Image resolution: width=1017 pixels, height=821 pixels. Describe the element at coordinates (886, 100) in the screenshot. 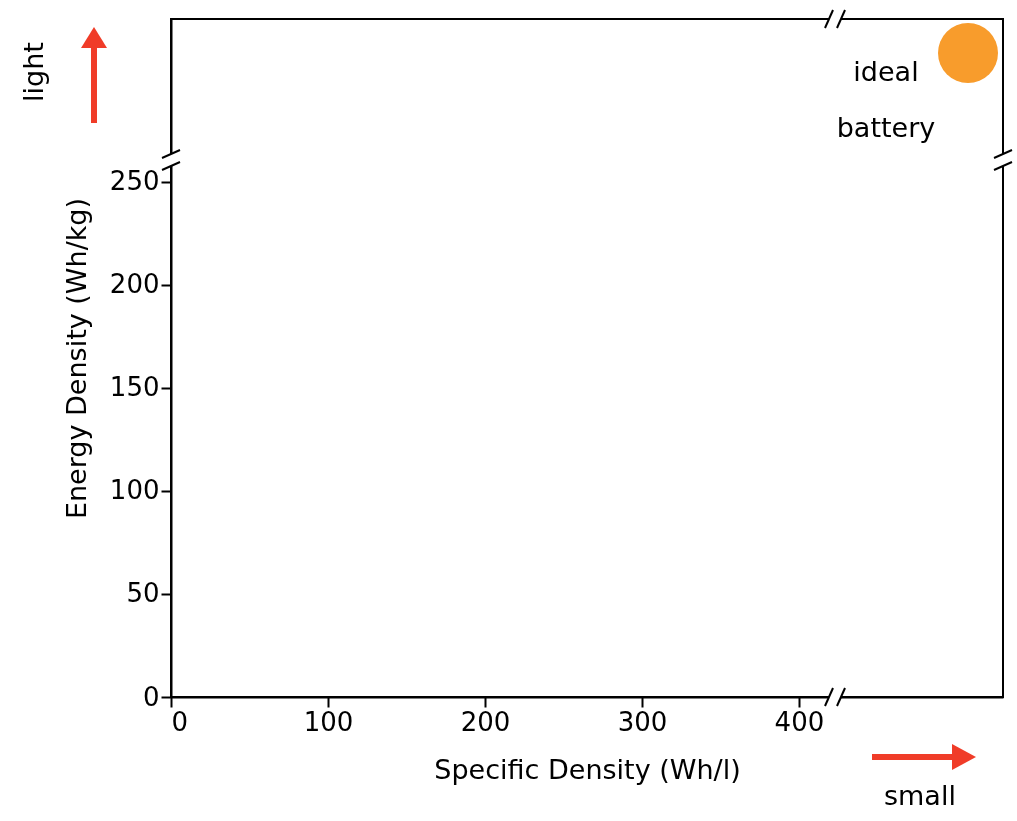

I see `annotation: ideal battery` at that location.